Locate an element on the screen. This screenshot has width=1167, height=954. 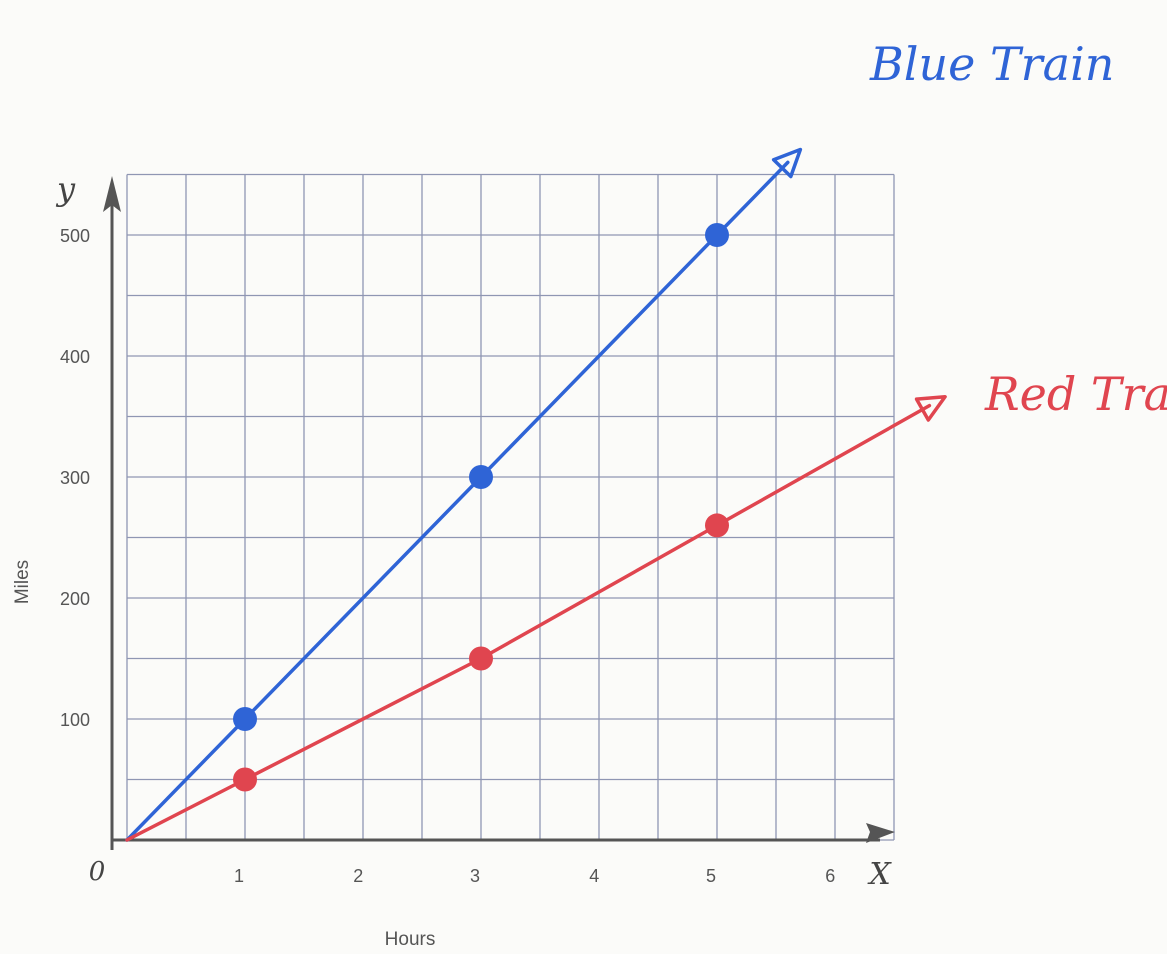
y-axis-arrow is located at coordinates (112, 194).